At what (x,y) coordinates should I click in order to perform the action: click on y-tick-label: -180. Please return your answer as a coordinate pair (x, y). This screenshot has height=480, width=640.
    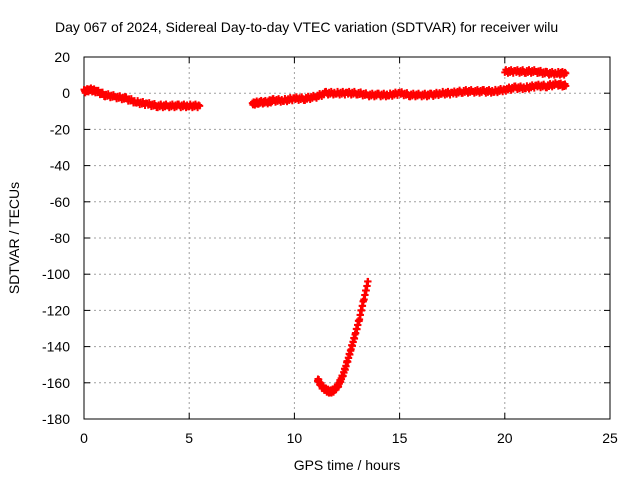
    Looking at the image, I should click on (56, 419).